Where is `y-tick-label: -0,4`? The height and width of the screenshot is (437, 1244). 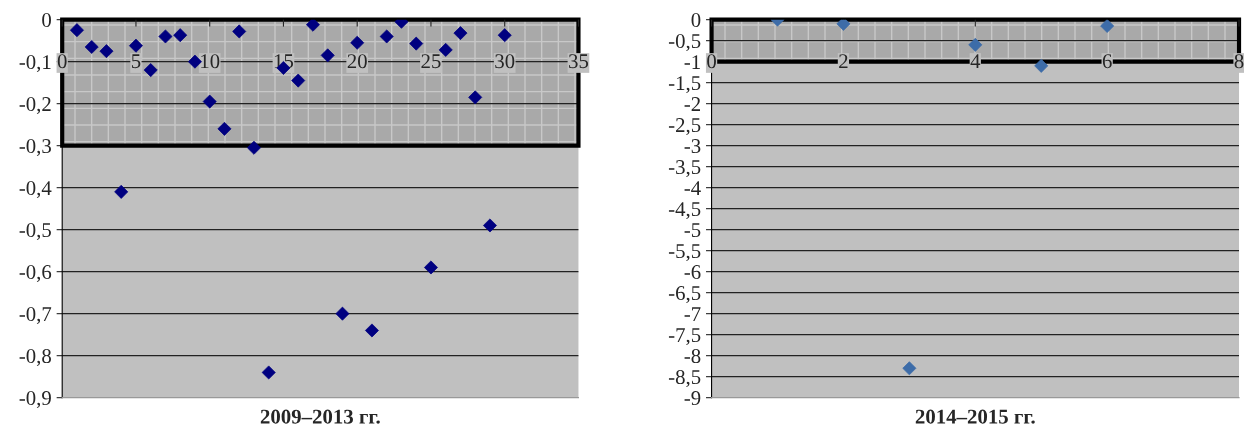 y-tick-label: -0,4 is located at coordinates (35, 190).